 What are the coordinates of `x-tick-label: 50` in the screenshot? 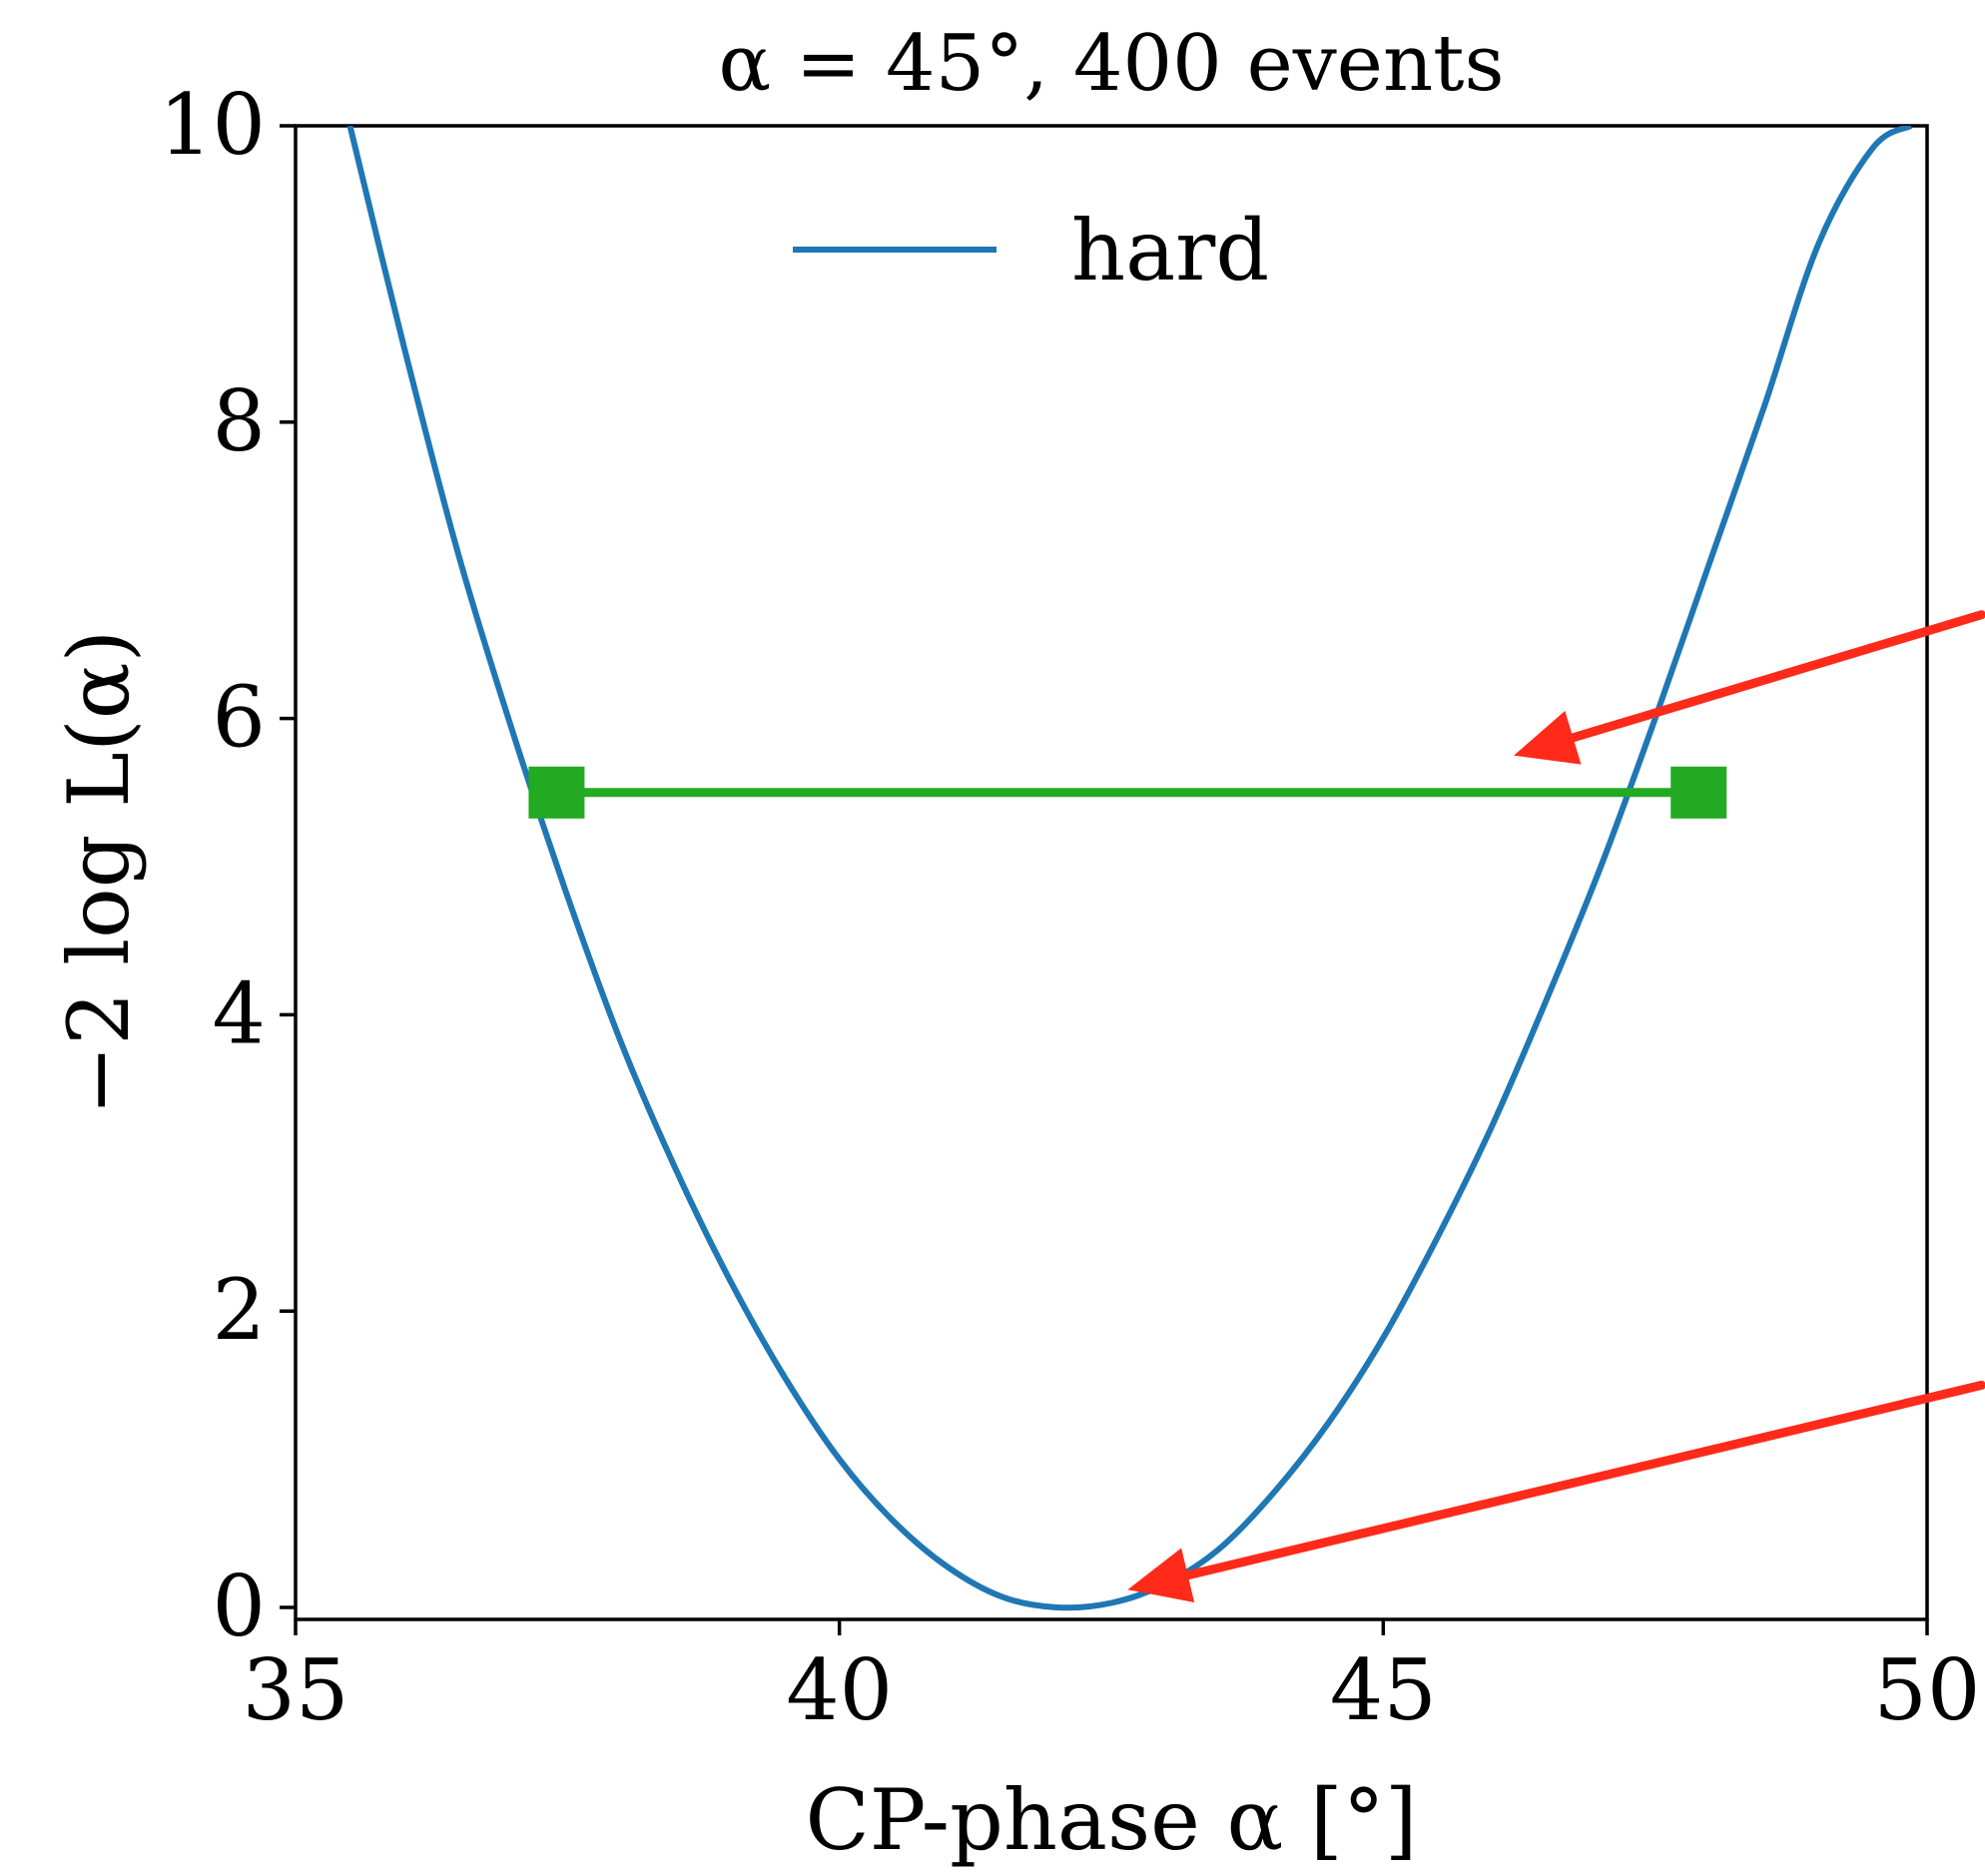 It's located at (1927, 1690).